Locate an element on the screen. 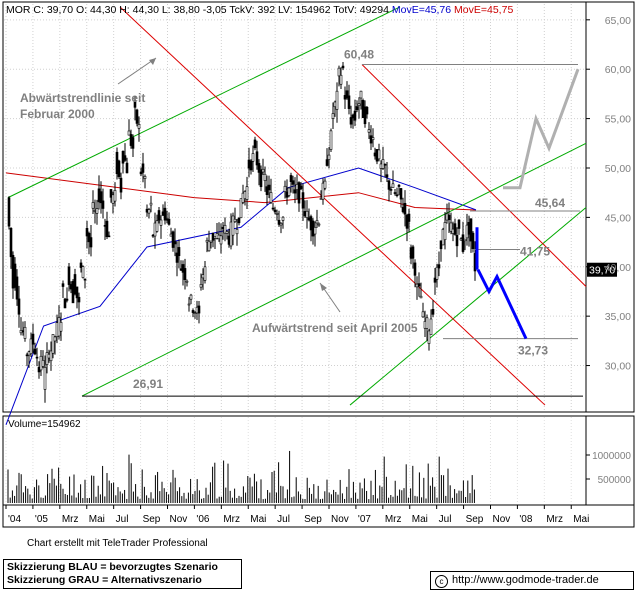 Image resolution: width=637 pixels, height=593 pixels. forecast-scenarios is located at coordinates (527, 204).